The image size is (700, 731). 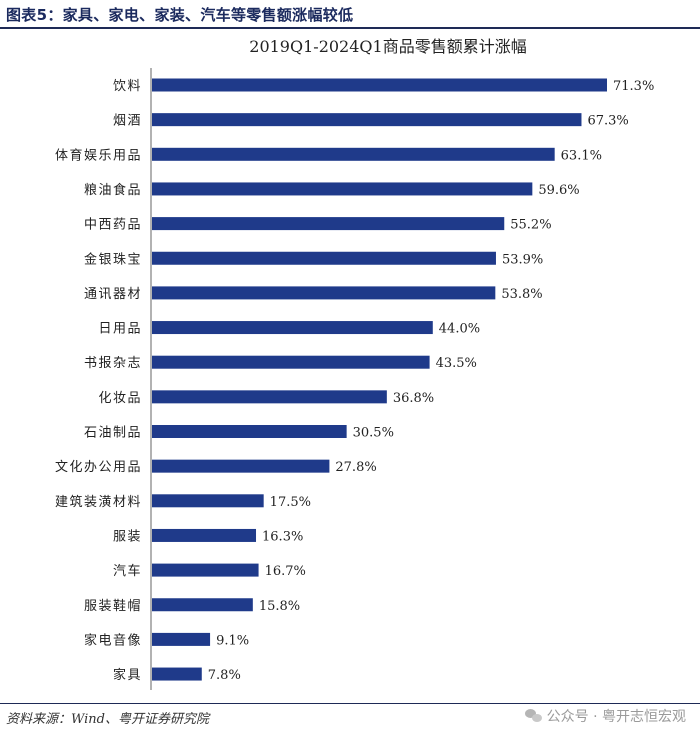 I want to click on watermark-label: 公众号 · 粤开志恒宏观, so click(x=616, y=717).